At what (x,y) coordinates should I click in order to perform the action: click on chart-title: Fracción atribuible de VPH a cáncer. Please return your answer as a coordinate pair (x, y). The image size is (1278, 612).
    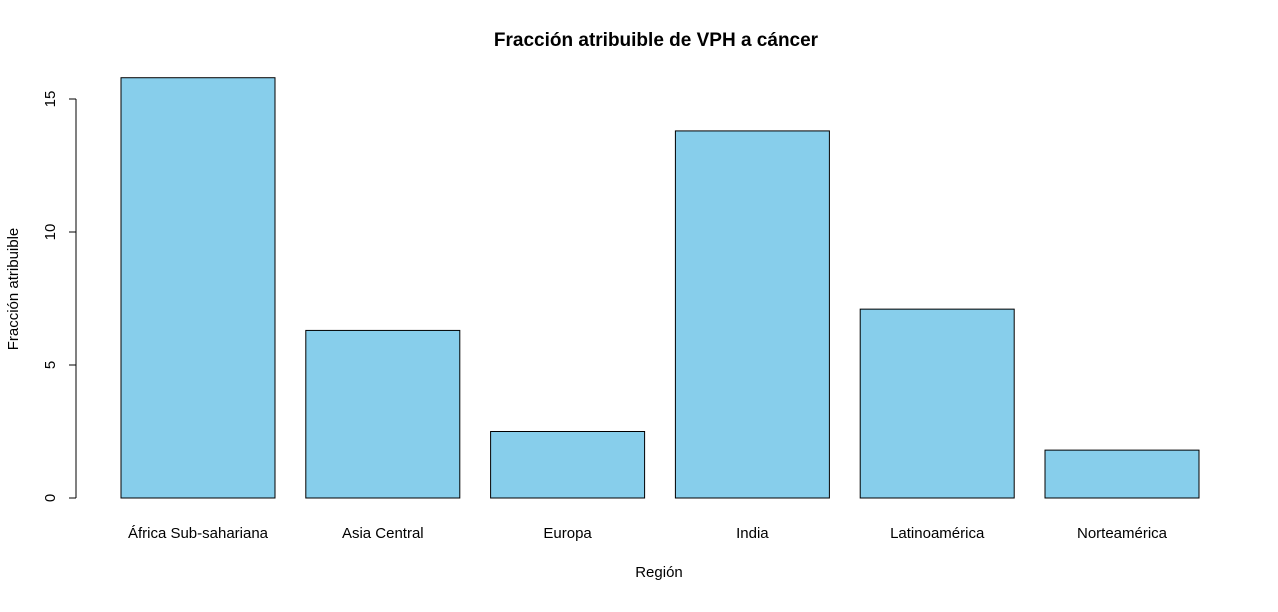
    Looking at the image, I should click on (656, 40).